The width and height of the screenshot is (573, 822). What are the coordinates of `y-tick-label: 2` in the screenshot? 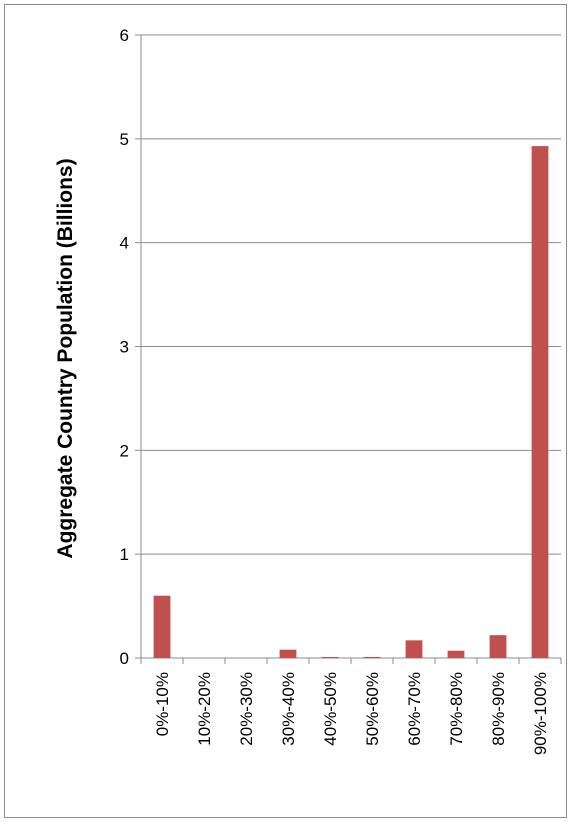 It's located at (124, 450).